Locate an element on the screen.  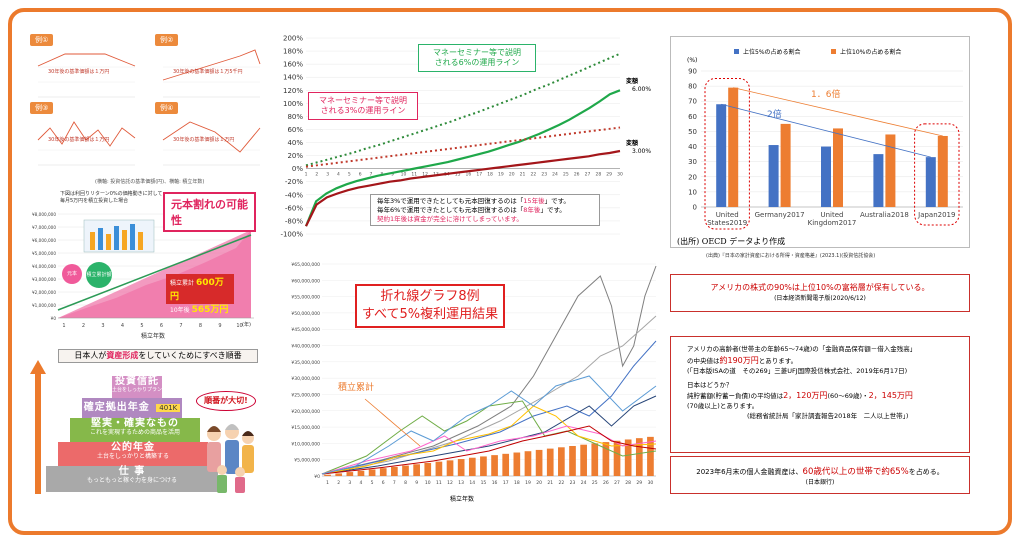
rate-y-tick: -60% is located at coordinates (294, 208).